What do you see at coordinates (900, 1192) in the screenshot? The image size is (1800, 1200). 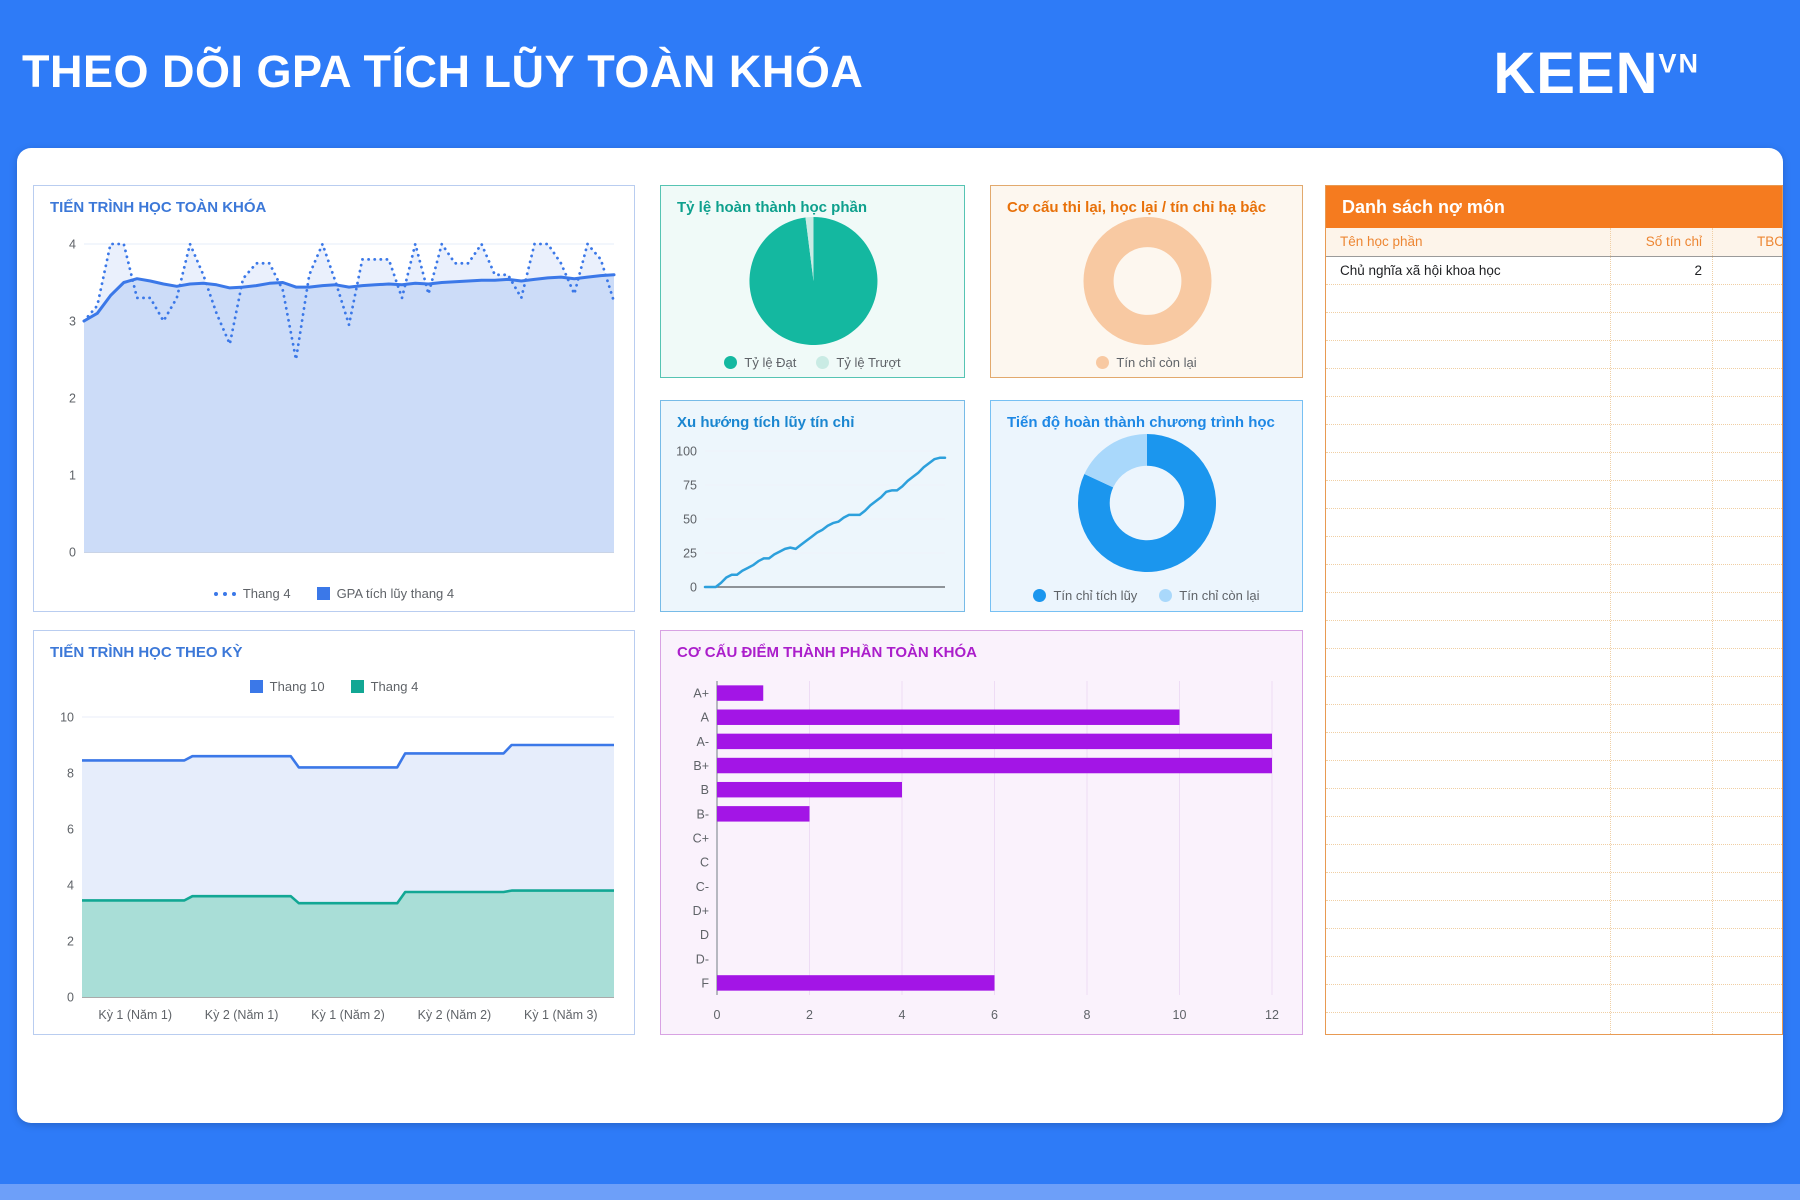 I see `footer-strip` at bounding box center [900, 1192].